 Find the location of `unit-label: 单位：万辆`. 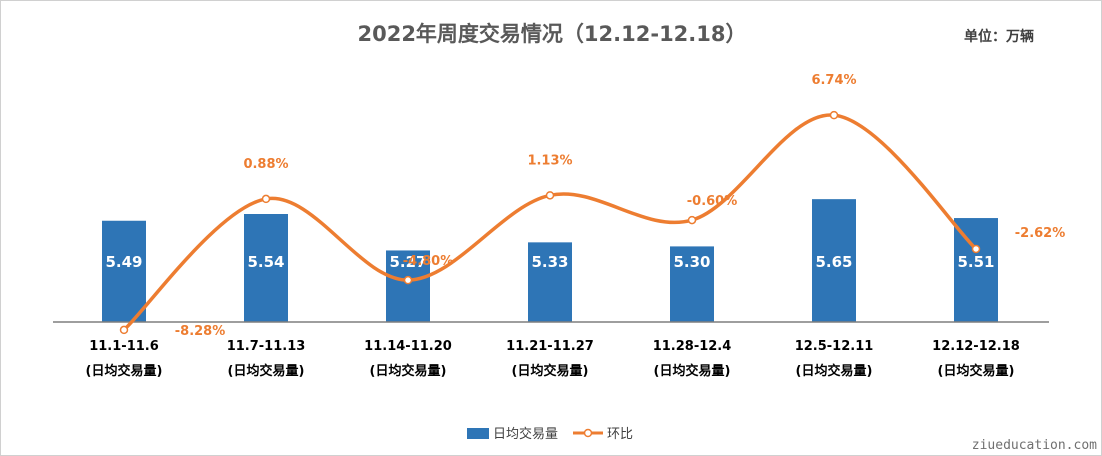

unit-label: 单位：万辆 is located at coordinates (999, 36).